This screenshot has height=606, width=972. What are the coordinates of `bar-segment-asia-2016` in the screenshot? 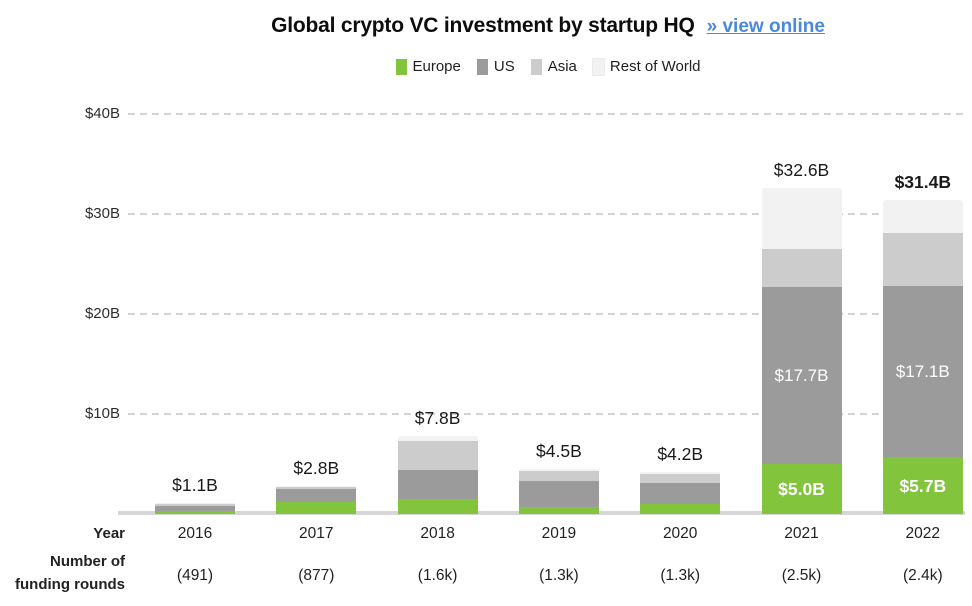 It's located at (195, 505).